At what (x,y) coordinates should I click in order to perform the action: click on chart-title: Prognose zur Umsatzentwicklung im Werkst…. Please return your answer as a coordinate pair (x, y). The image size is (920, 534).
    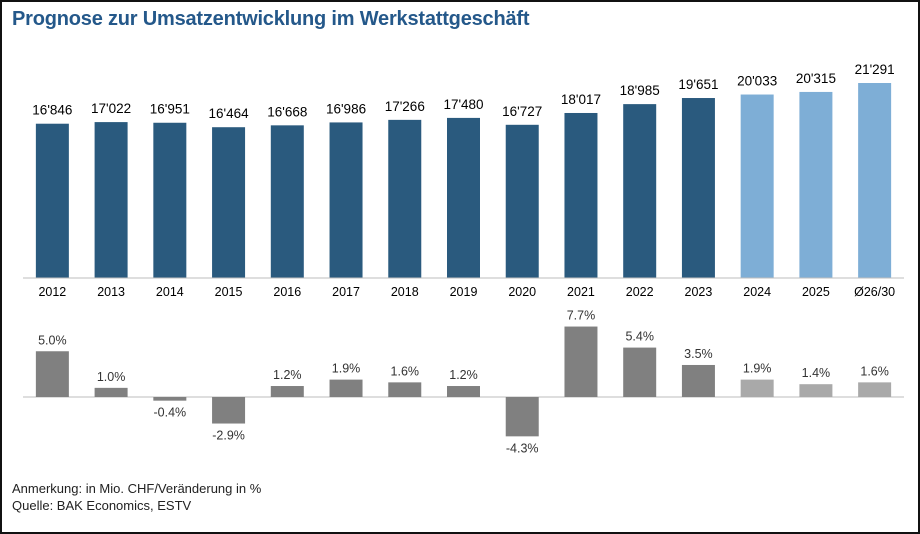
    Looking at the image, I should click on (271, 19).